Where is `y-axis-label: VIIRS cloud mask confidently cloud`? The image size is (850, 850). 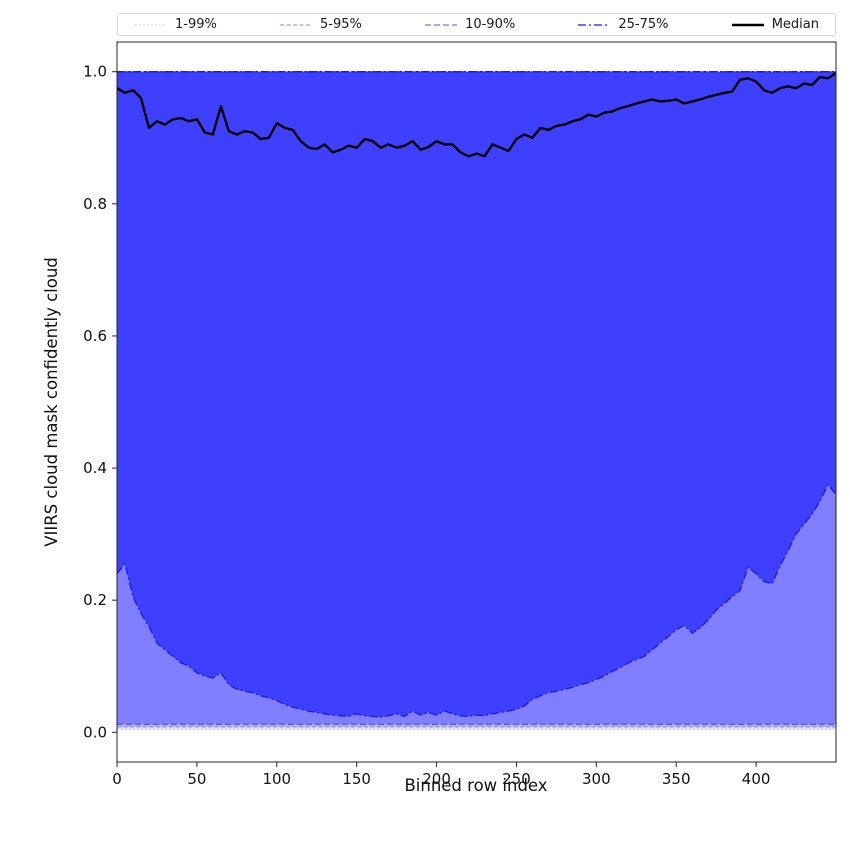 y-axis-label: VIIRS cloud mask confidently cloud is located at coordinates (51, 402).